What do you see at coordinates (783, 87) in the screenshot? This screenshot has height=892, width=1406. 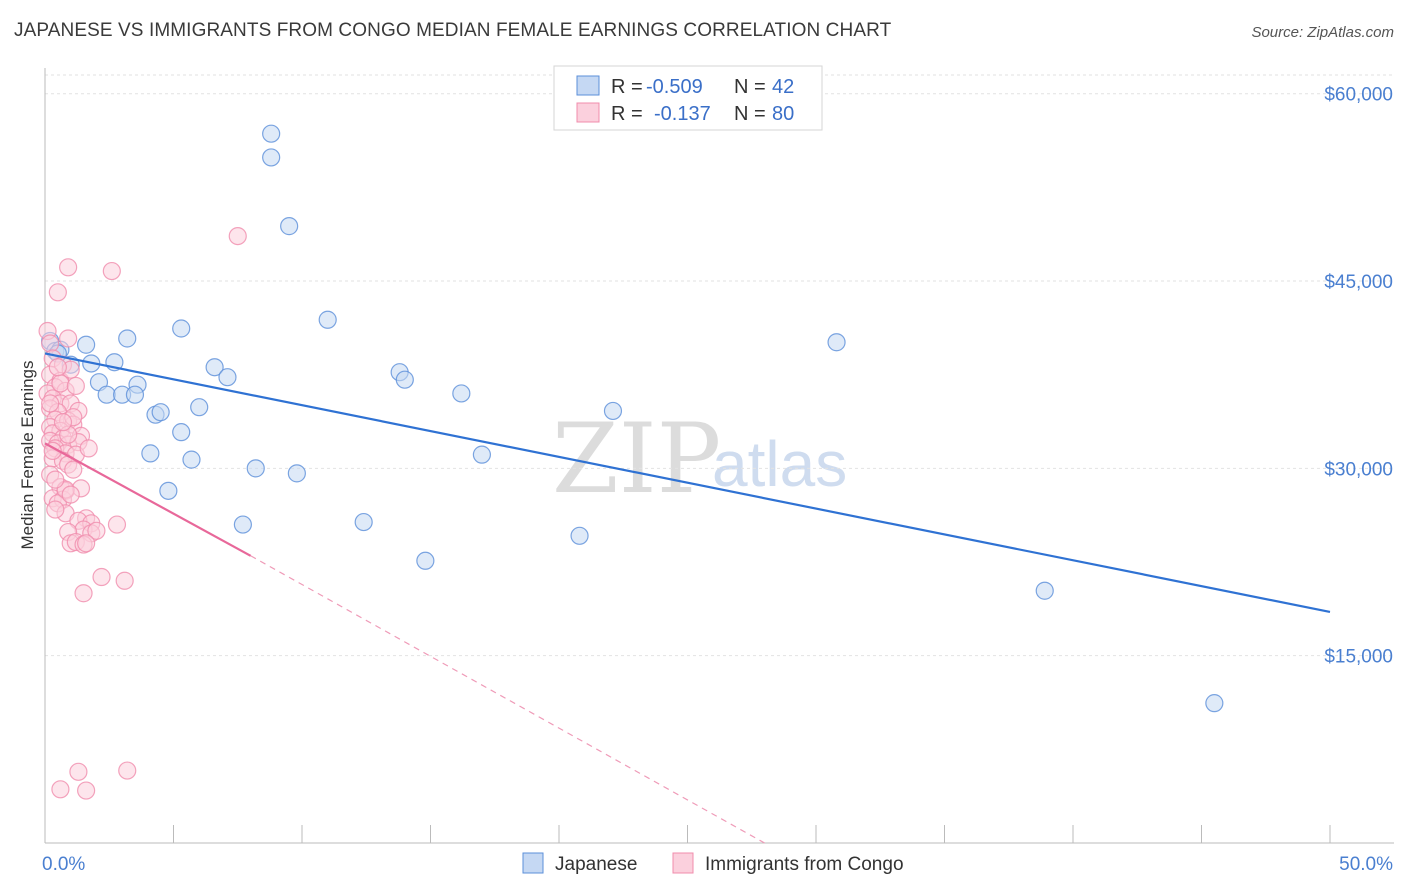 I see `legend-n-value-1: 42` at bounding box center [783, 87].